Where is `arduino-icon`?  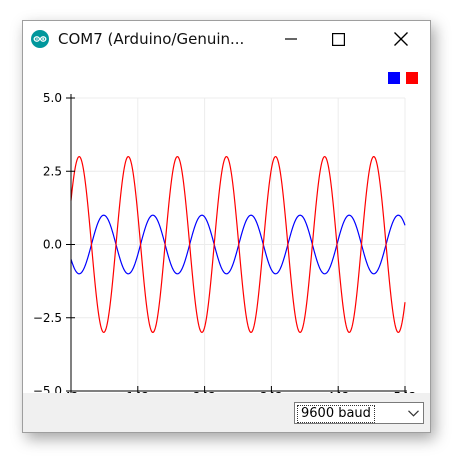
arduino-icon is located at coordinates (40, 39).